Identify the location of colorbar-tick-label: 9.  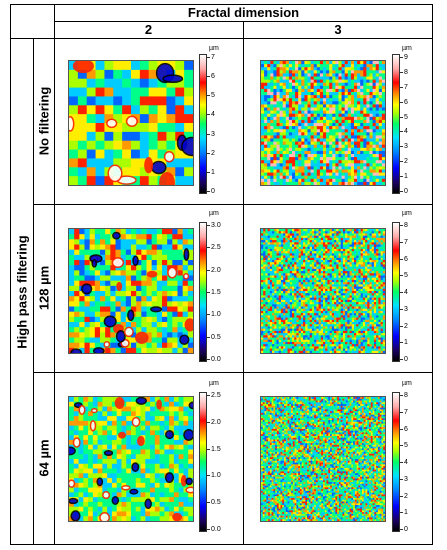
(406, 57).